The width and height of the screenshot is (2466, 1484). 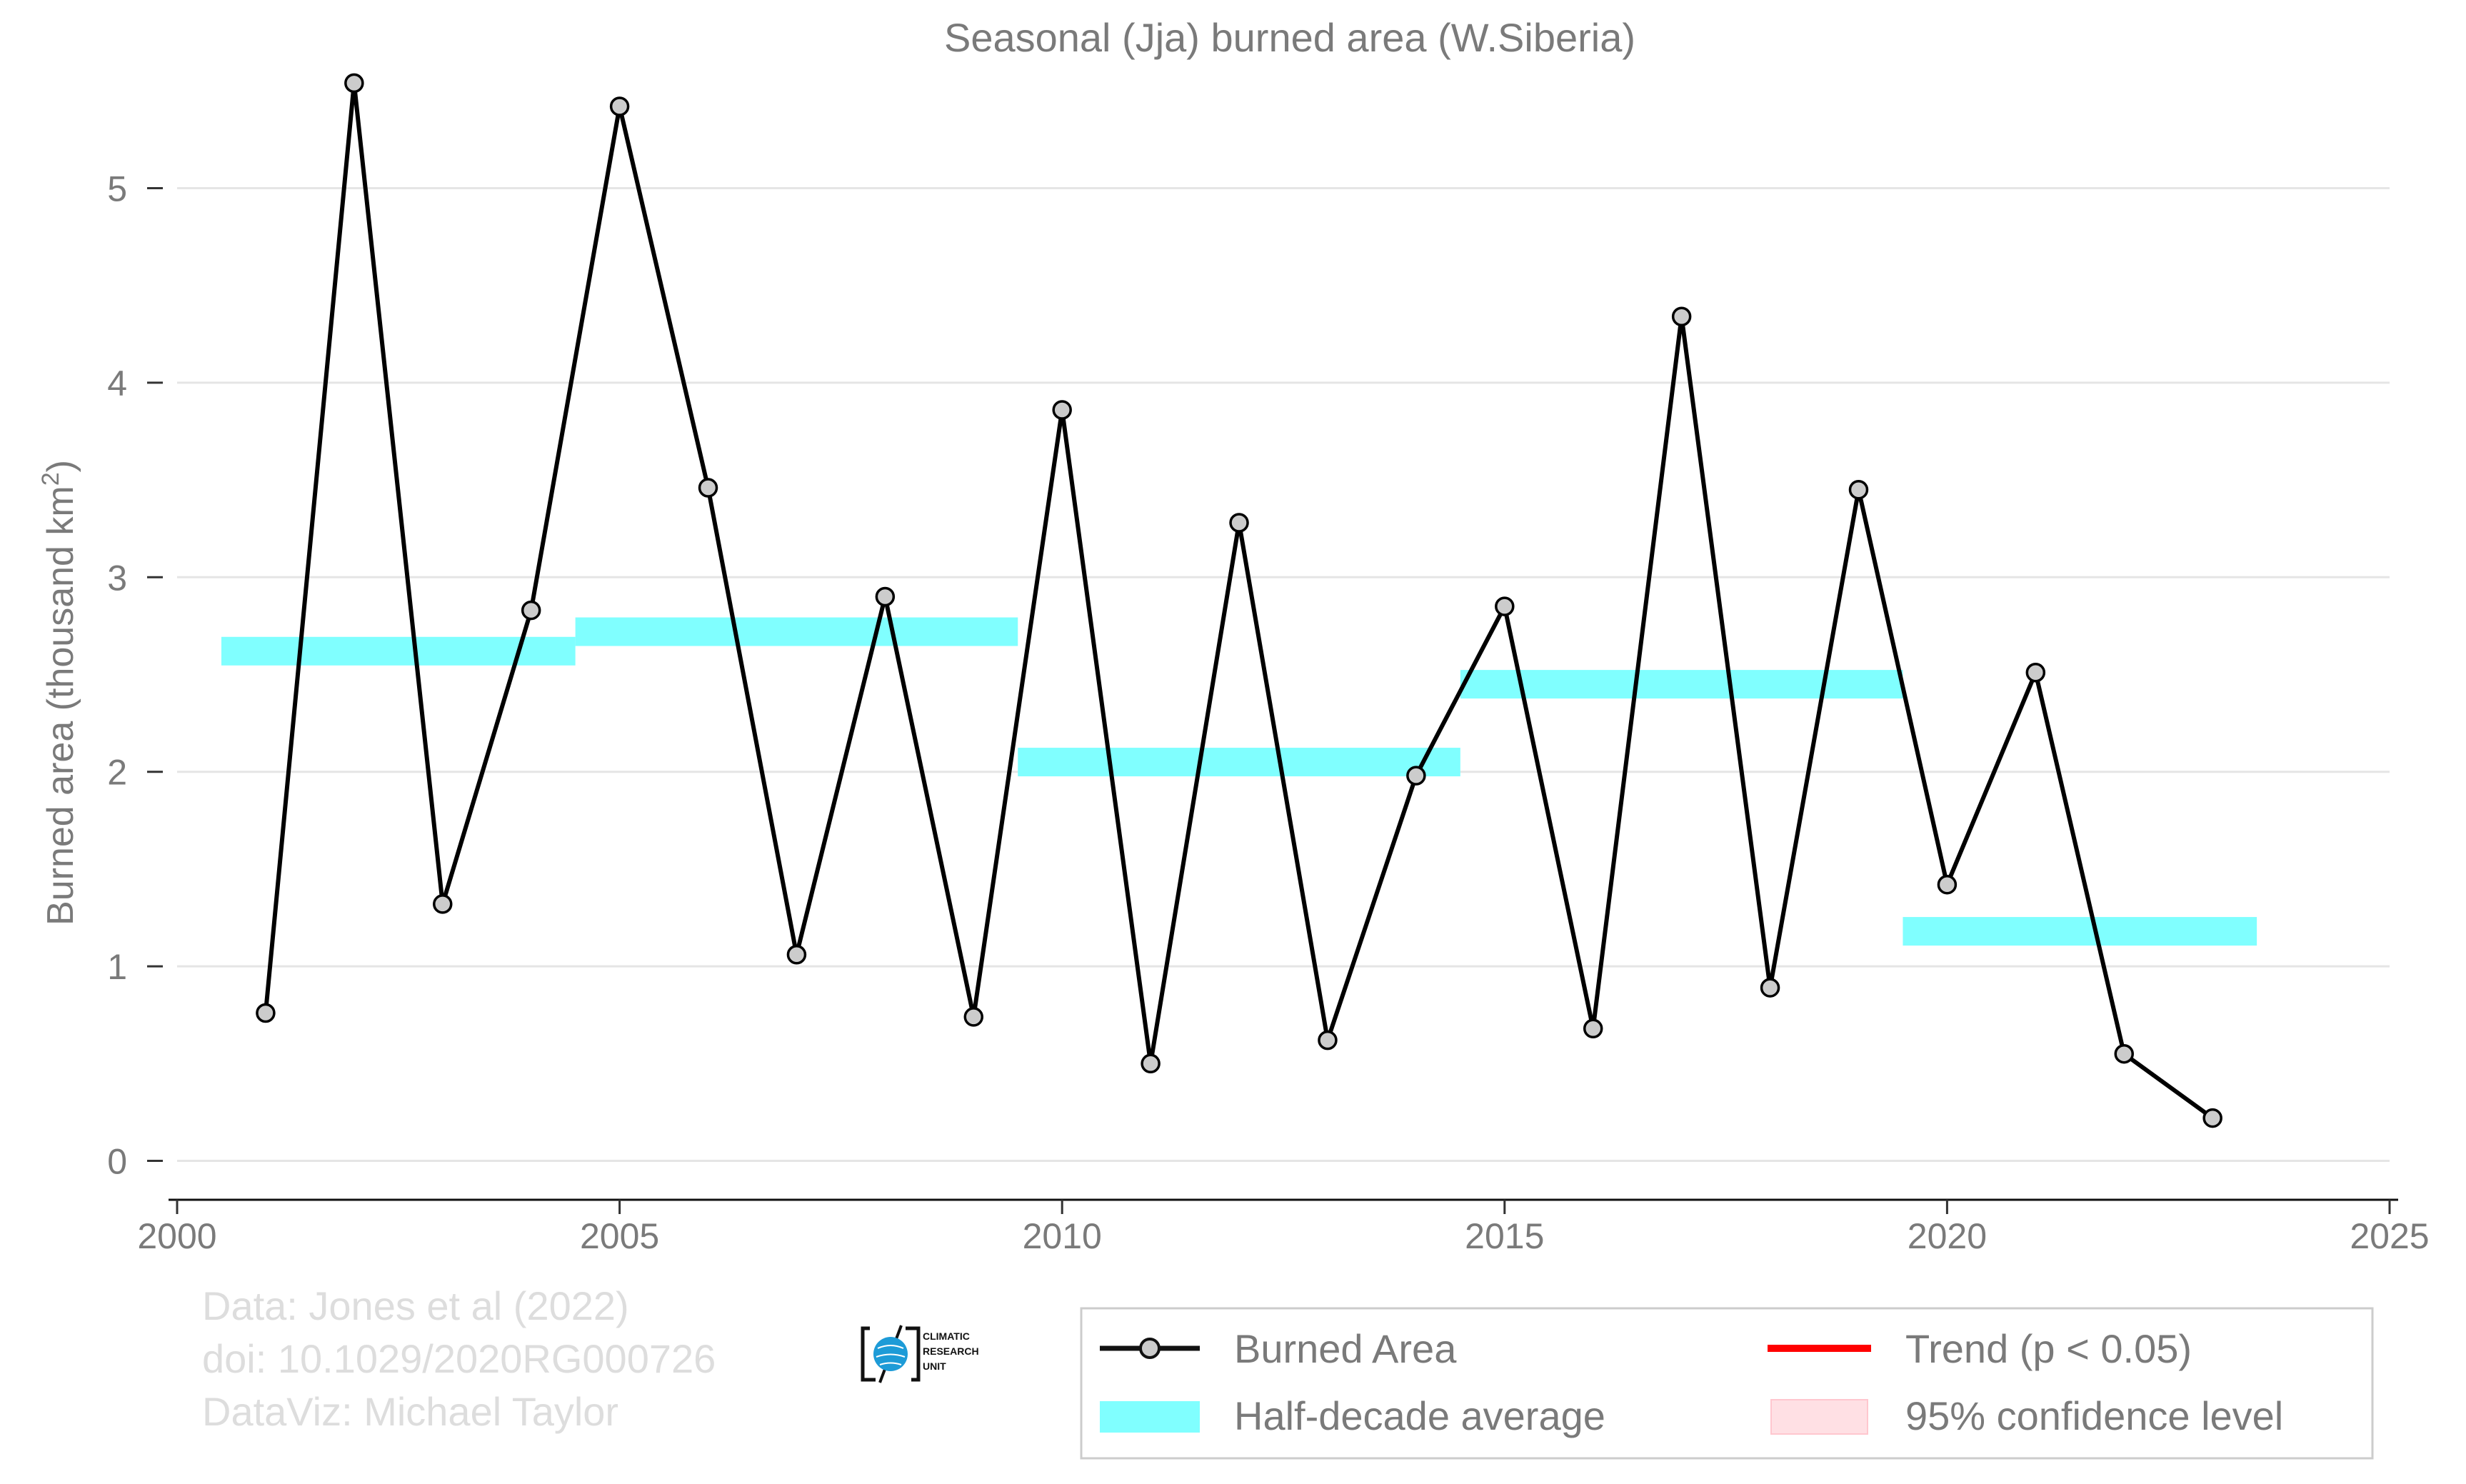 I want to click on logo-text-research: RESEARCH, so click(x=951, y=1351).